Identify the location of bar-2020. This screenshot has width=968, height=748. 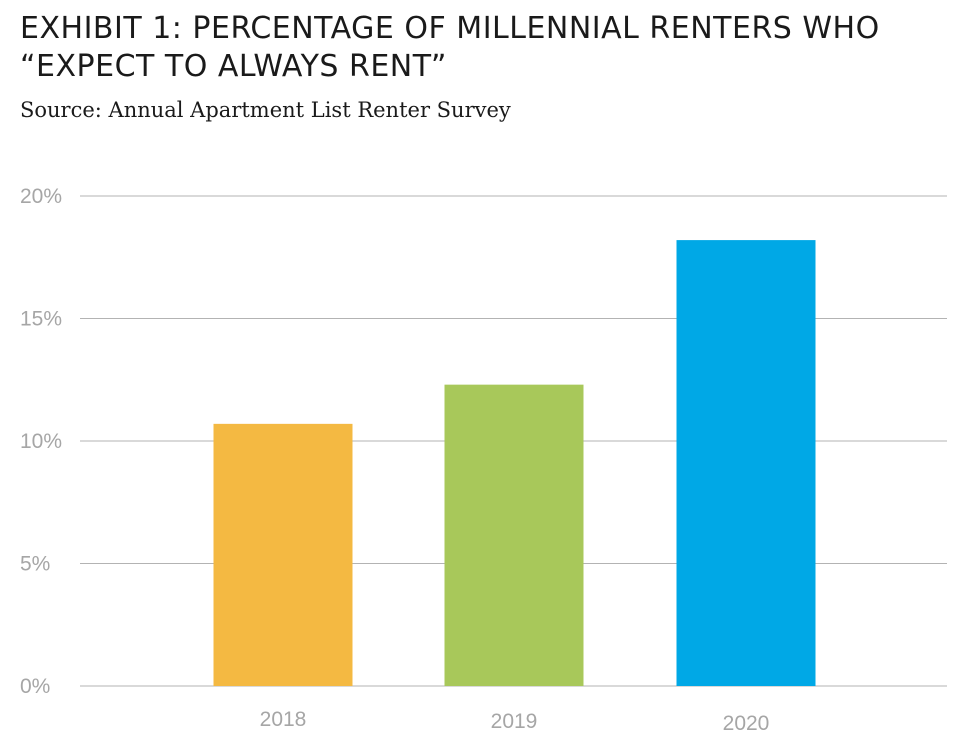
(746, 463).